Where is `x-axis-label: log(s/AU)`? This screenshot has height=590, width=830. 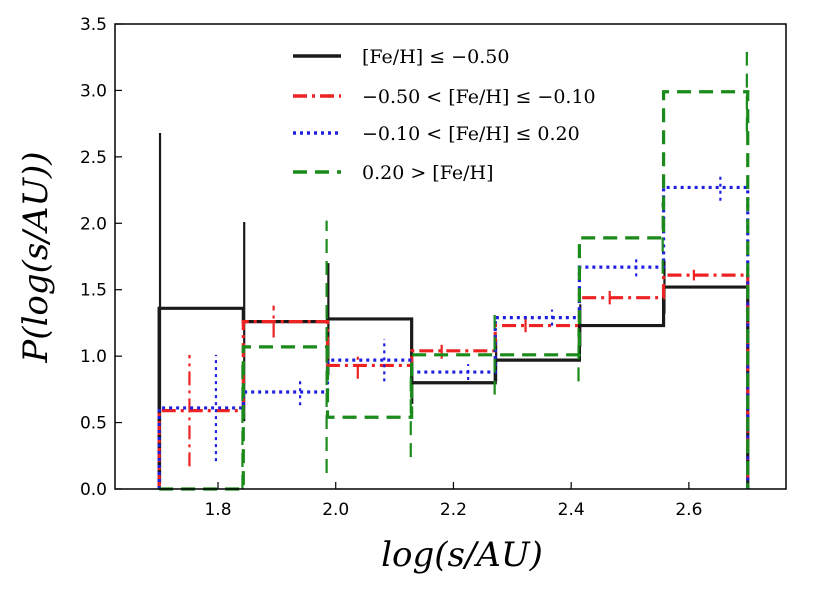 x-axis-label: log(s/AU) is located at coordinates (462, 555).